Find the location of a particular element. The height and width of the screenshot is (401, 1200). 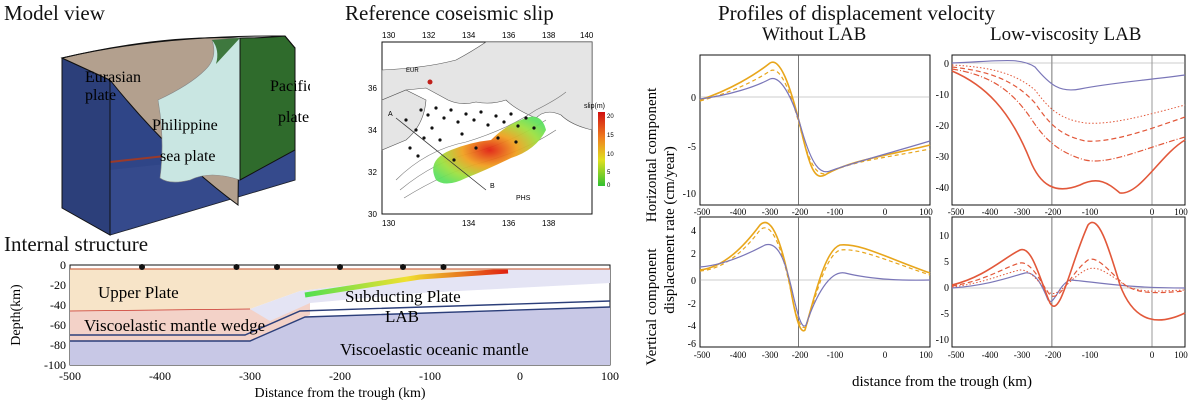

eur-label: EUR is located at coordinates (412, 71).